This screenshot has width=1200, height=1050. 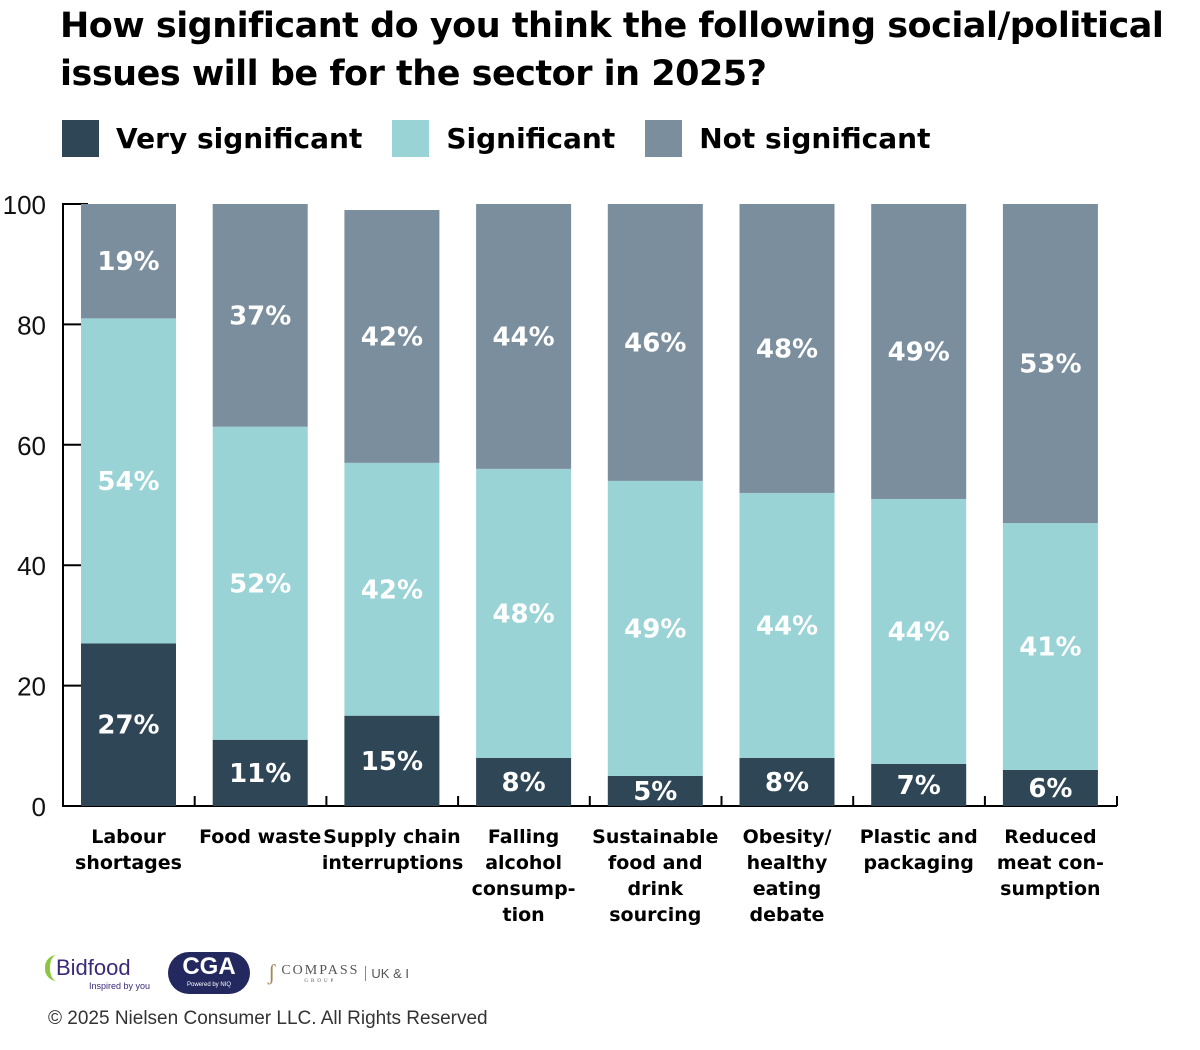 What do you see at coordinates (787, 876) in the screenshot?
I see `x-tick-label: Obesity/ healthy eating debate` at bounding box center [787, 876].